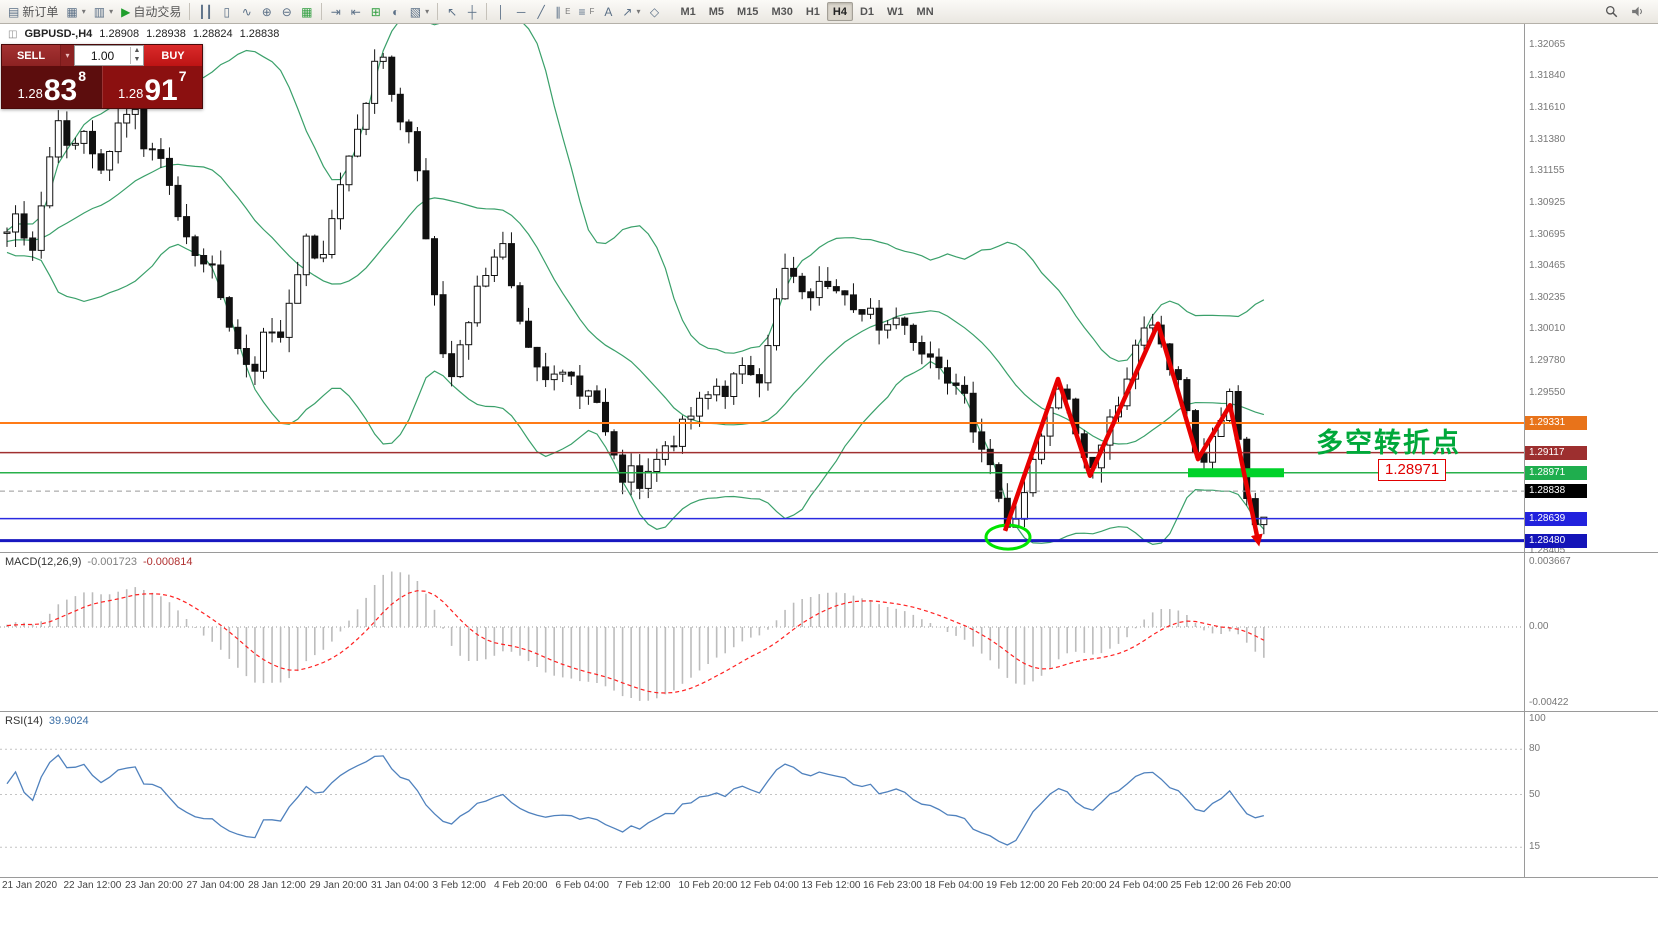  I want to click on shapes-tool-button: ◇, so click(654, 12).